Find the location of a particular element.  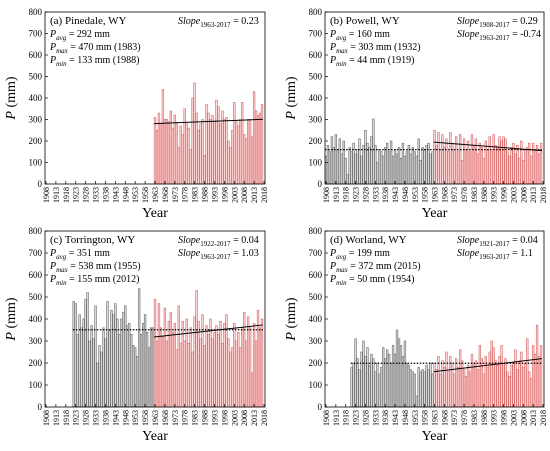

x-tick-label: 1968 is located at coordinates (165, 418).